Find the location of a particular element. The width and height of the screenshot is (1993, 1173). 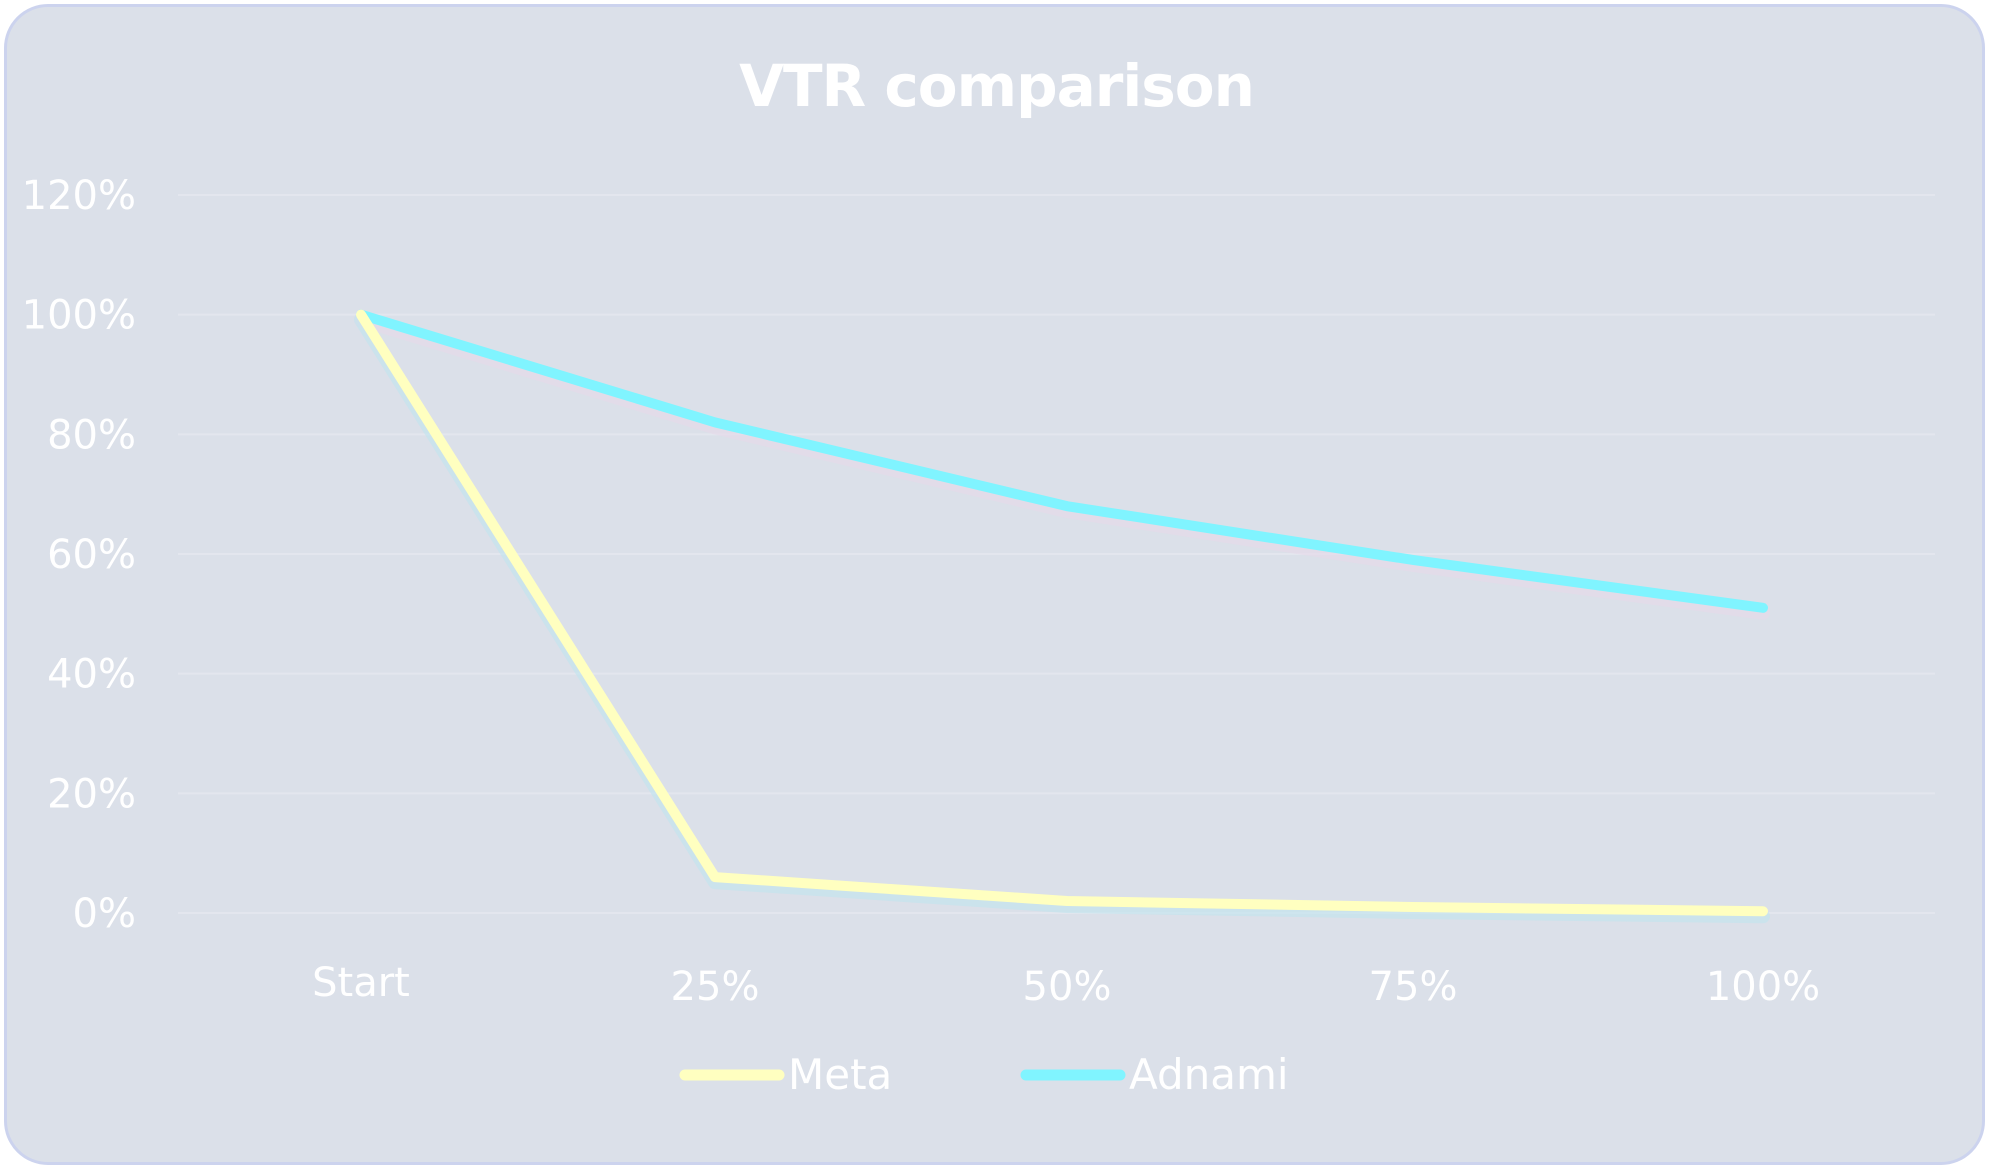

x-tick-label: 25% is located at coordinates (715, 987).